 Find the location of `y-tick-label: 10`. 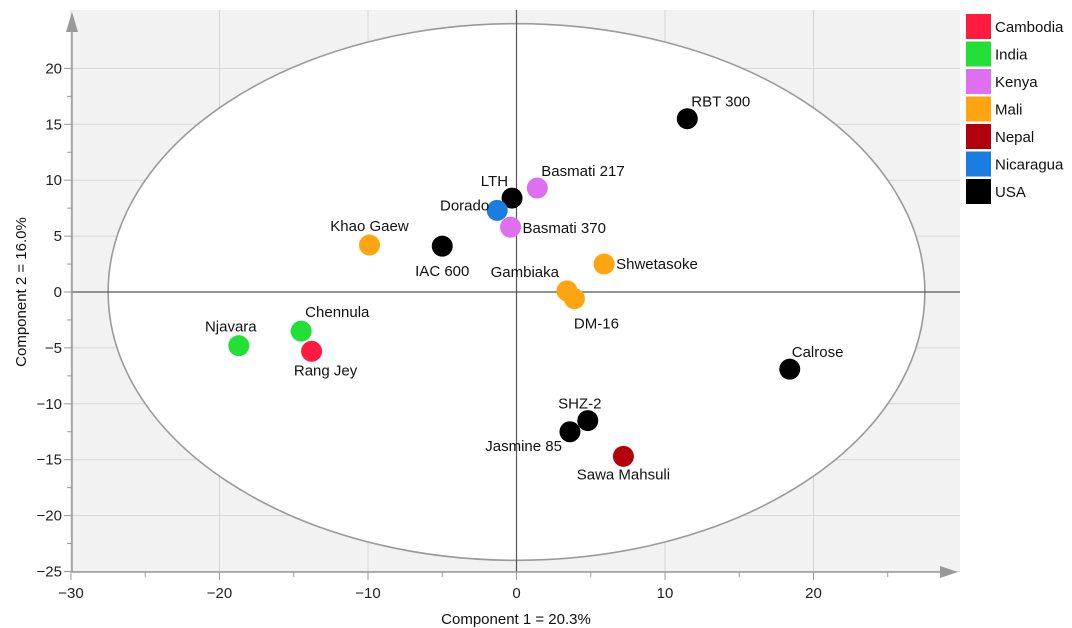

y-tick-label: 10 is located at coordinates (53, 180).